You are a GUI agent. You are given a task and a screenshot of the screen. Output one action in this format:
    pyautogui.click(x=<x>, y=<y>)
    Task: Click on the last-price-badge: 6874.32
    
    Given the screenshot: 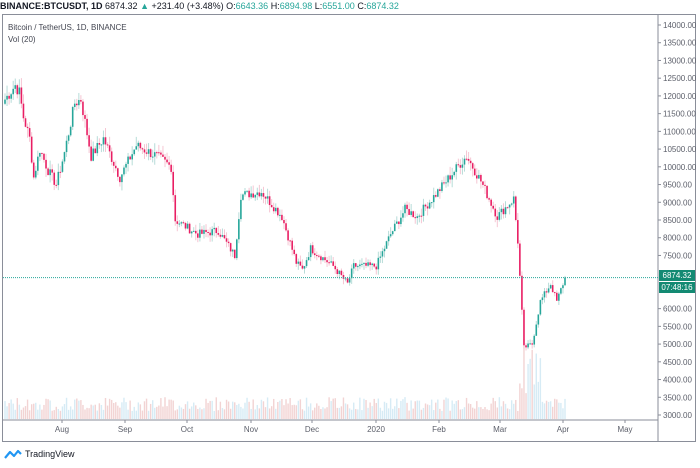 What is the action you would take?
    pyautogui.click(x=677, y=275)
    